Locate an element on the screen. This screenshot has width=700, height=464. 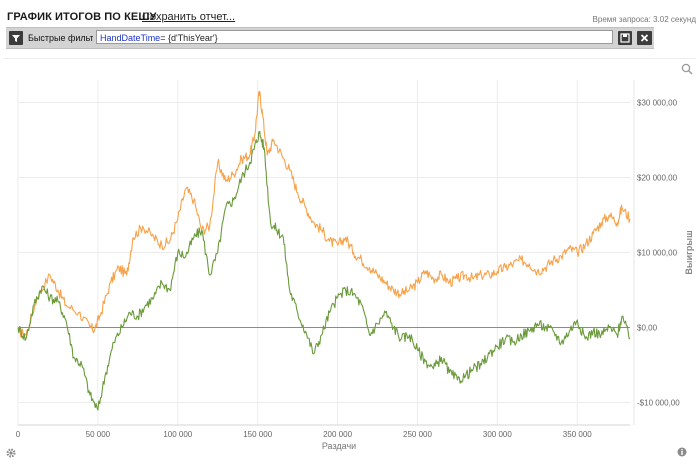
filter-expression-value: = {d'ThisYear'} is located at coordinates (189, 38).